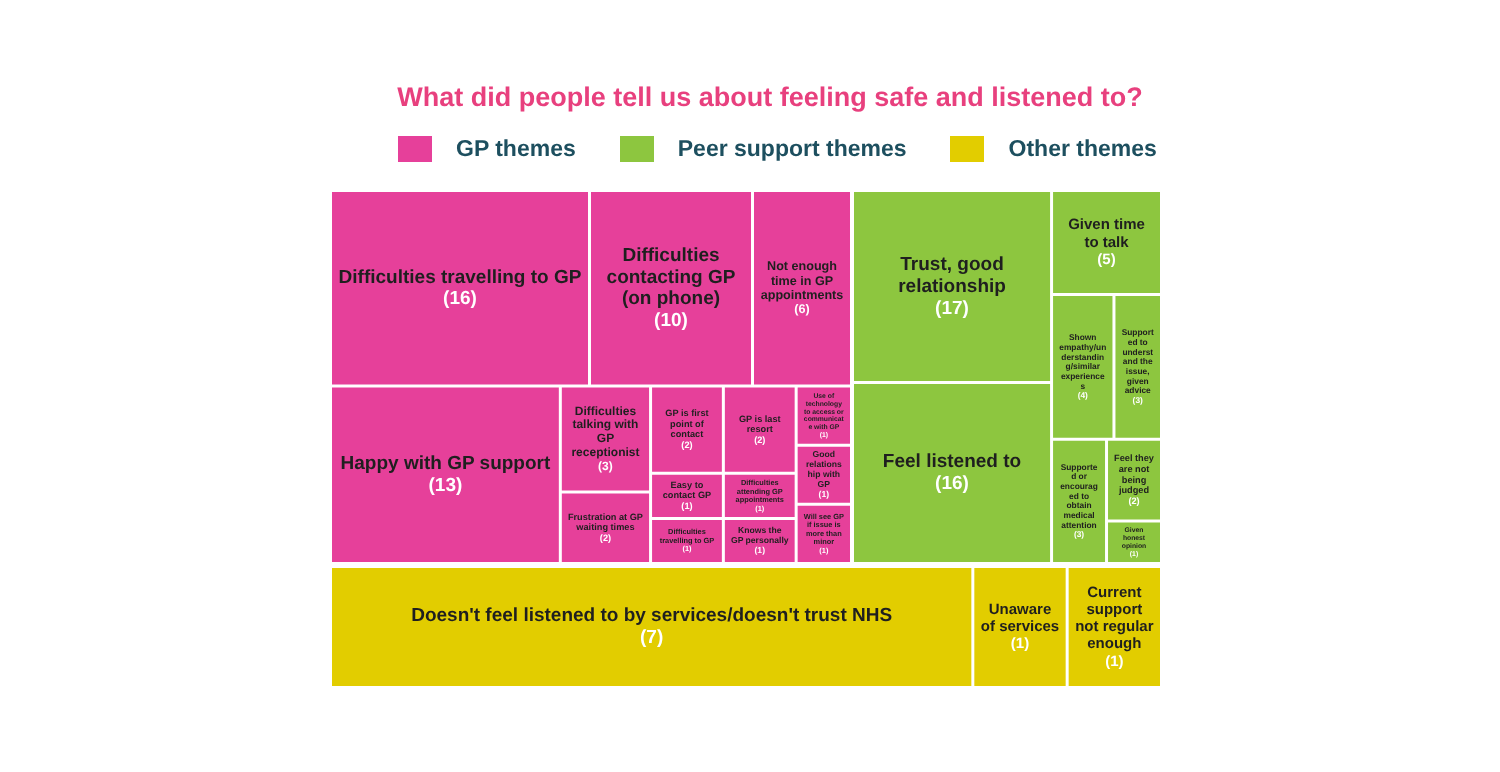 The height and width of the screenshot is (772, 1500). Describe the element at coordinates (516, 149) in the screenshot. I see `legend-label: GP themes` at that location.